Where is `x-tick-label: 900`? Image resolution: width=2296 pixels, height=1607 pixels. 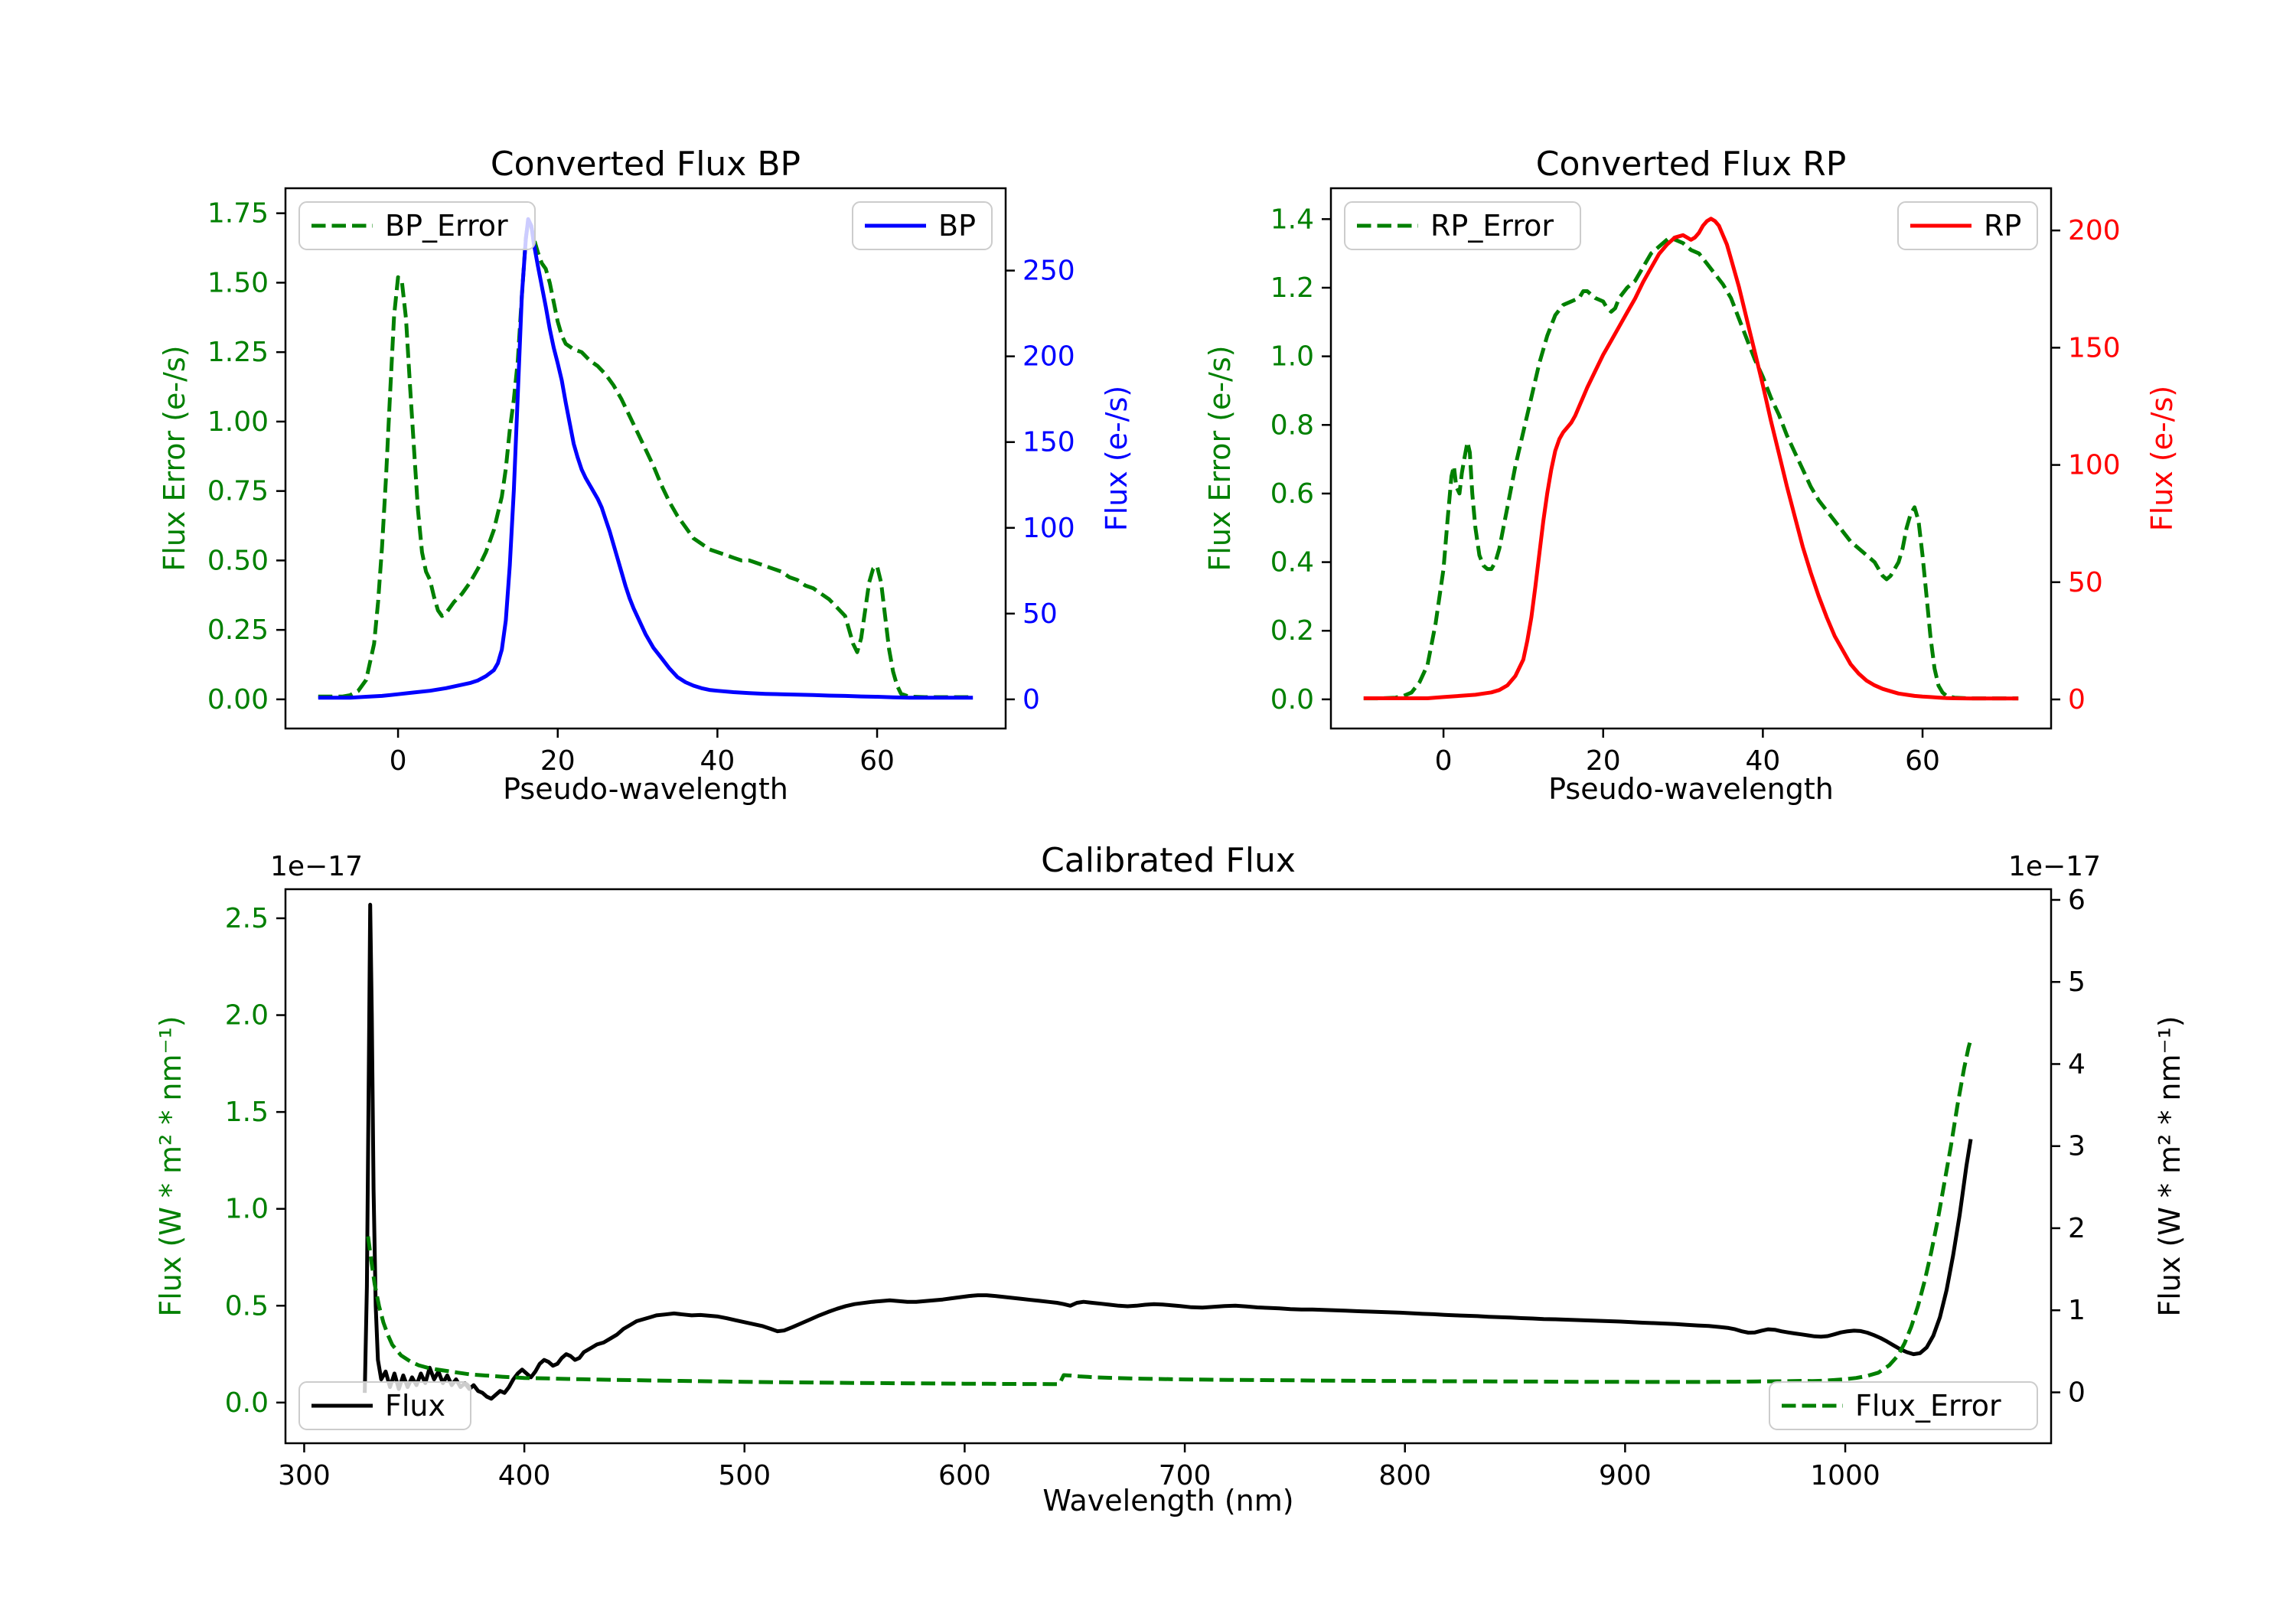
x-tick-label: 900 is located at coordinates (1625, 1476).